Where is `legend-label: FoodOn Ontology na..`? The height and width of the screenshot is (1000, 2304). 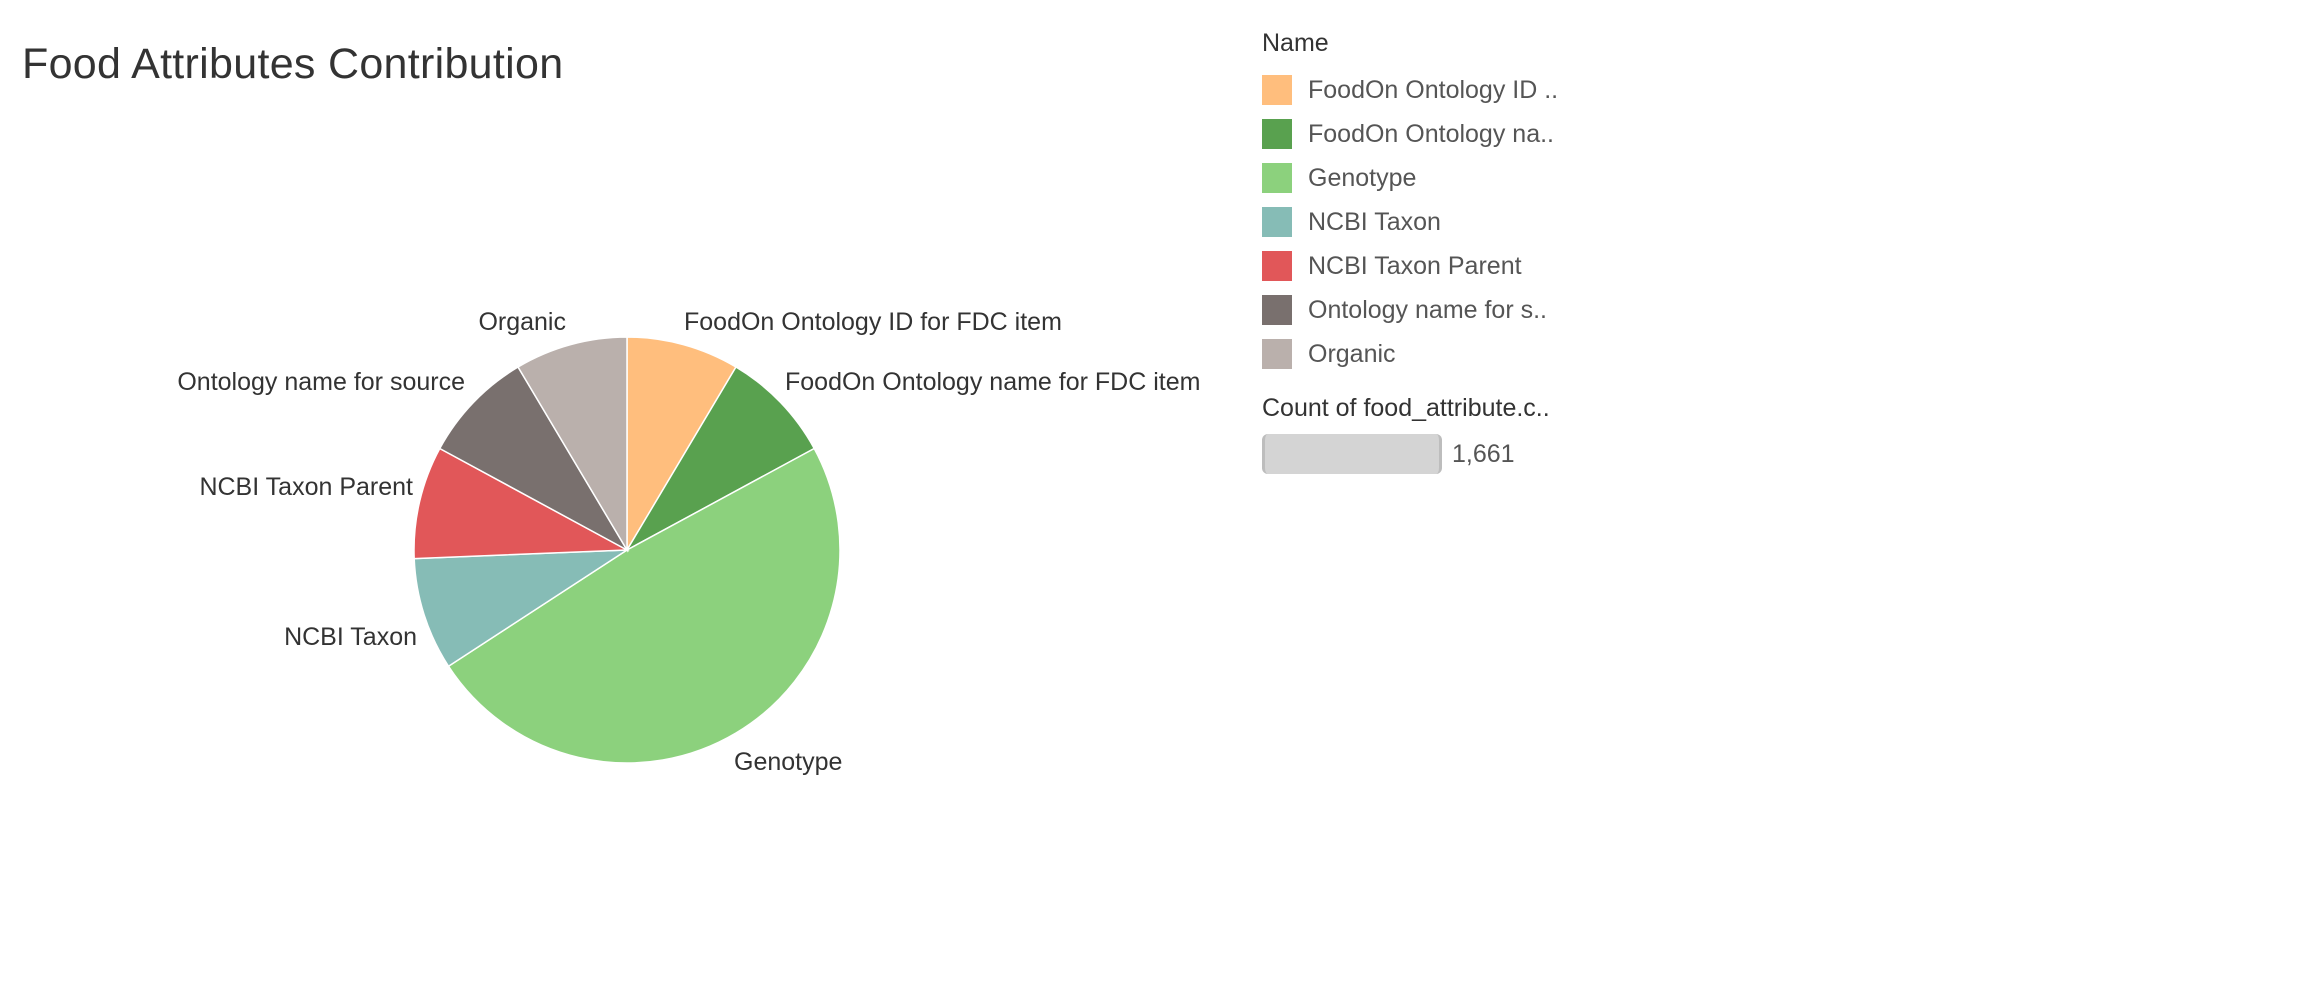
legend-label: FoodOn Ontology na.. is located at coordinates (1431, 133).